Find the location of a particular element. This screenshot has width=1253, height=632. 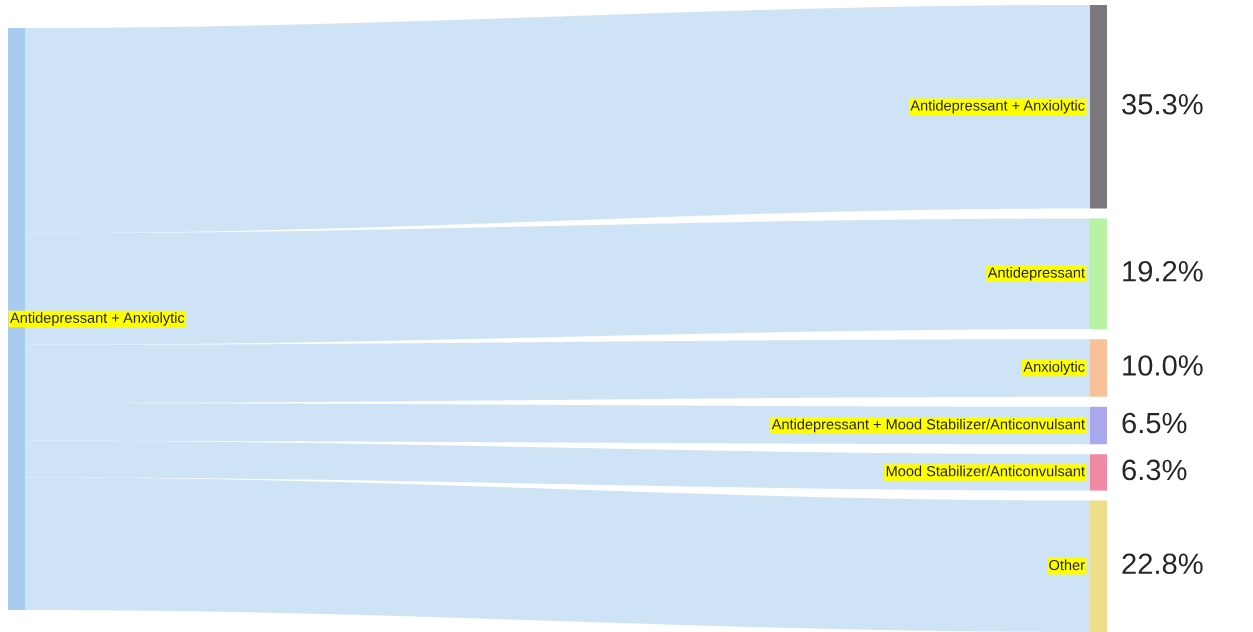

data-label: 35.3% is located at coordinates (1162, 104).